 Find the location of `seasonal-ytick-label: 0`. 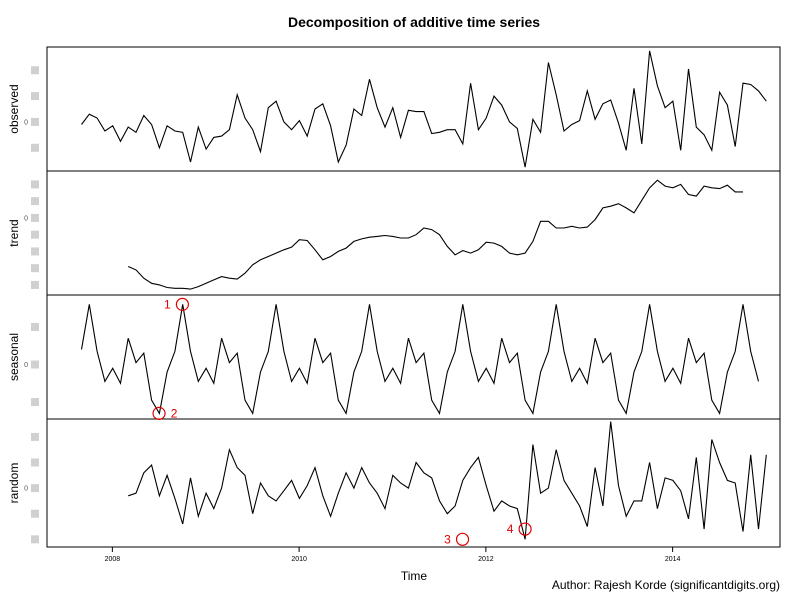

seasonal-ytick-label: 0 is located at coordinates (26, 365).